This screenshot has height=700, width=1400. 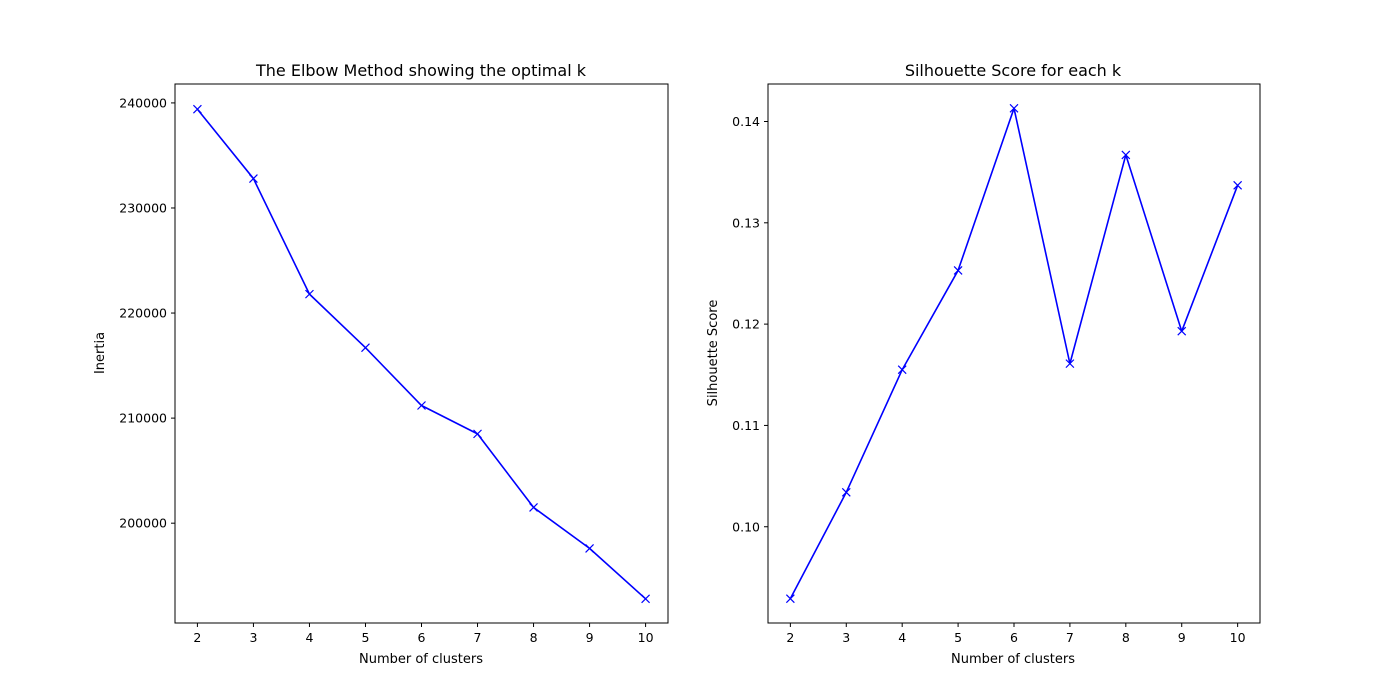 What do you see at coordinates (143, 207) in the screenshot?
I see `elbow-ytick-label: 230000` at bounding box center [143, 207].